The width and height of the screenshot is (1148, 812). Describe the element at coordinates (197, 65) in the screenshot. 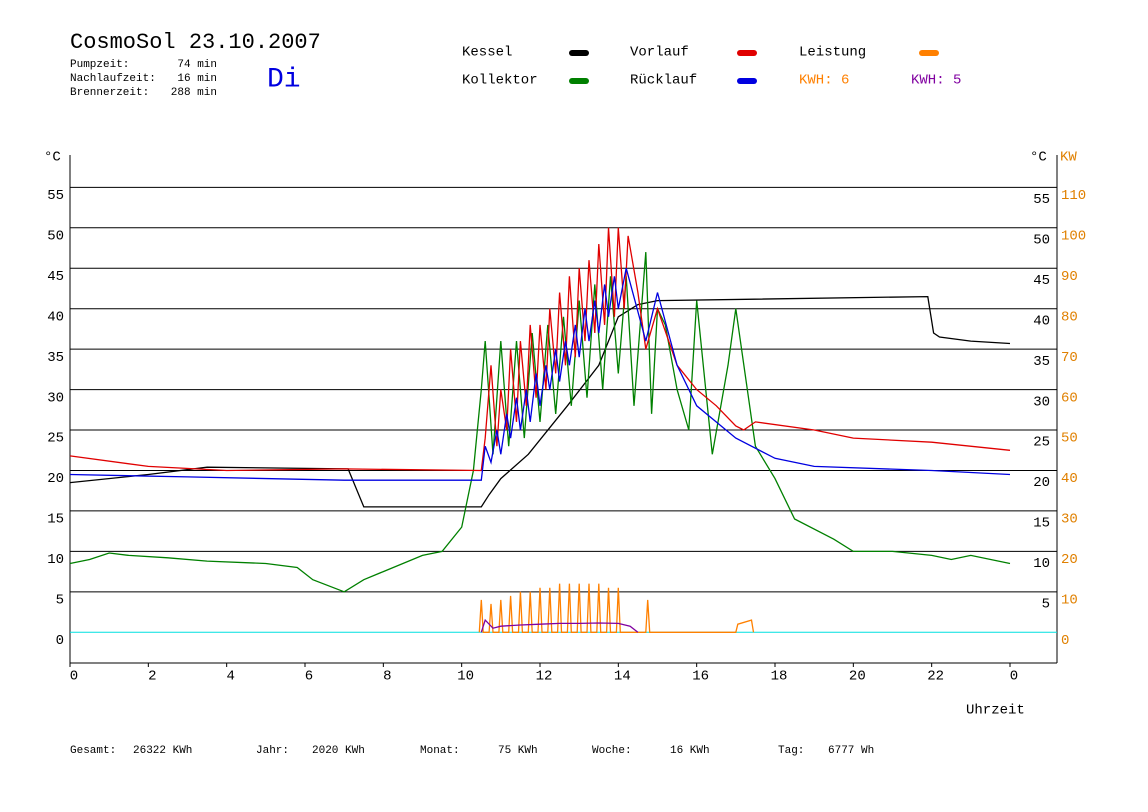

I see `stat-value: 74 min` at that location.